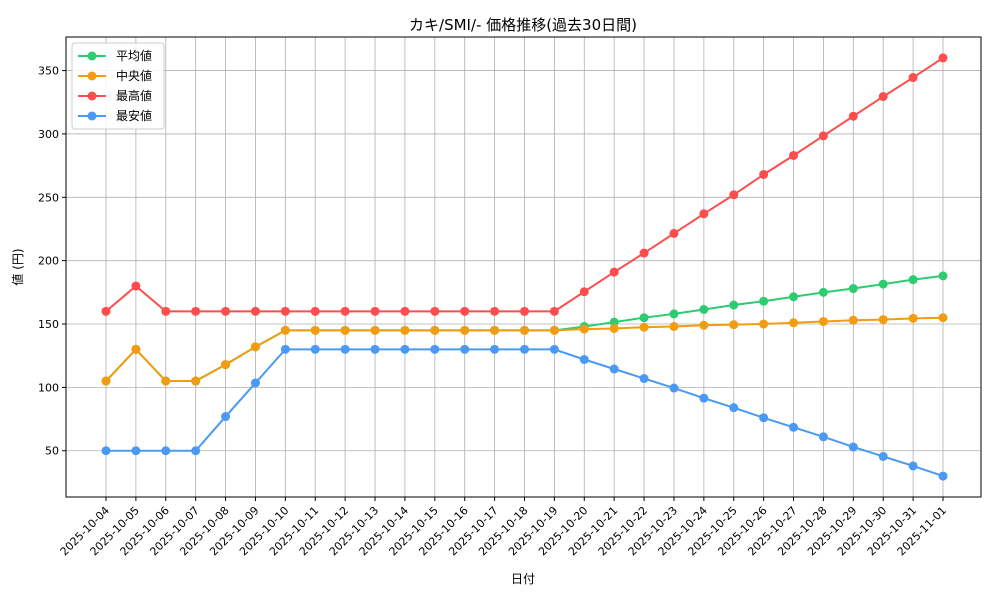  What do you see at coordinates (48, 197) in the screenshot?
I see `y-tick-label: 250` at bounding box center [48, 197].